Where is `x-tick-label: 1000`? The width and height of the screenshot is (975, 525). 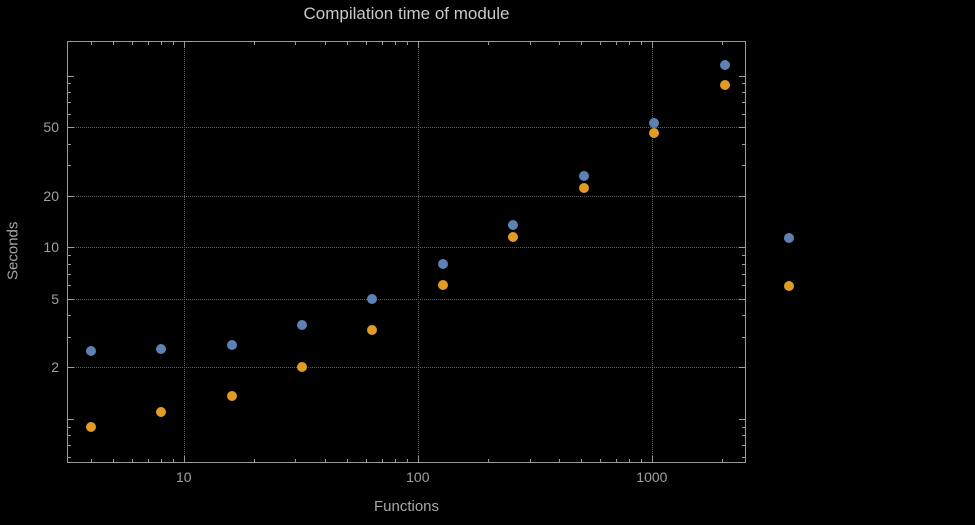 x-tick-label: 1000 is located at coordinates (652, 477).